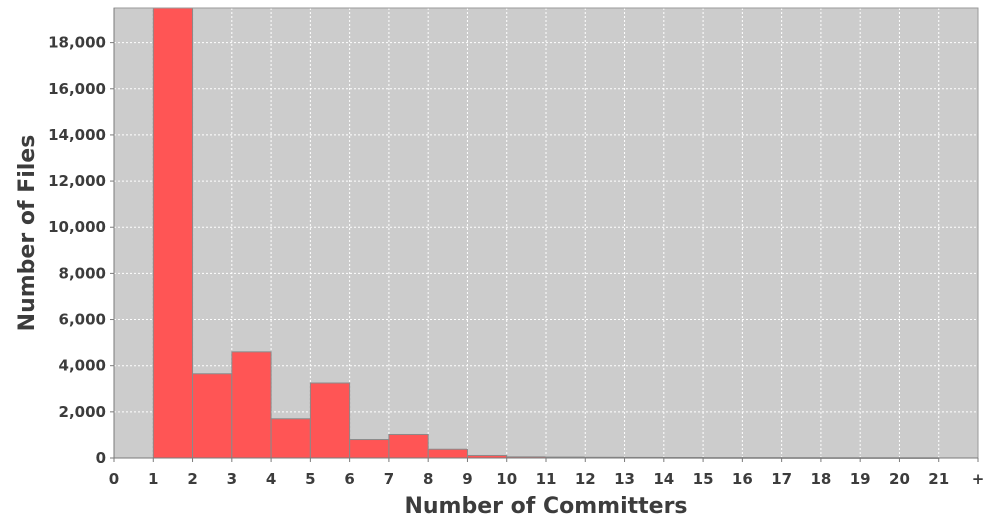  What do you see at coordinates (310, 479) in the screenshot?
I see `x-tick-label: 5` at bounding box center [310, 479].